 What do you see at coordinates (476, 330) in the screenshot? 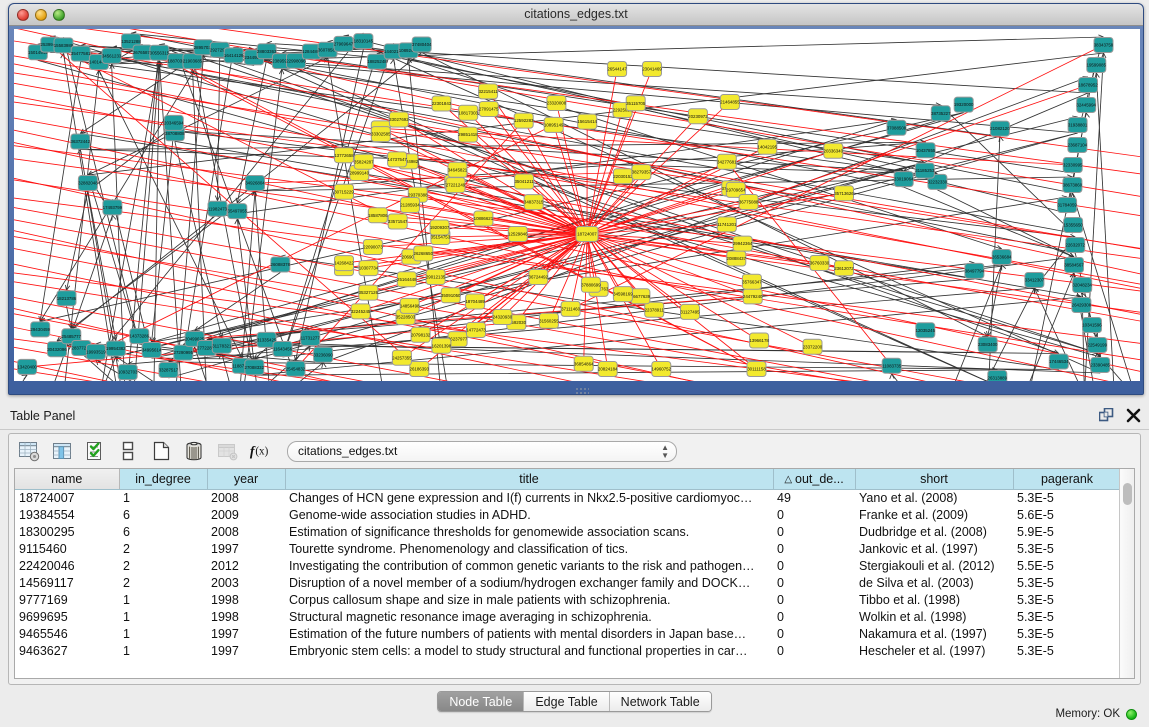
I see `graph-node: 14772473` at bounding box center [476, 330].